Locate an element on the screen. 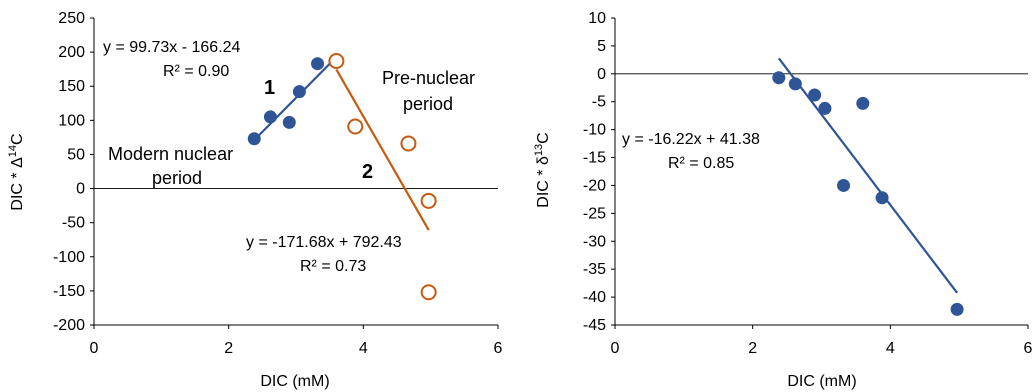  y-tick-label: -25 is located at coordinates (594, 213).